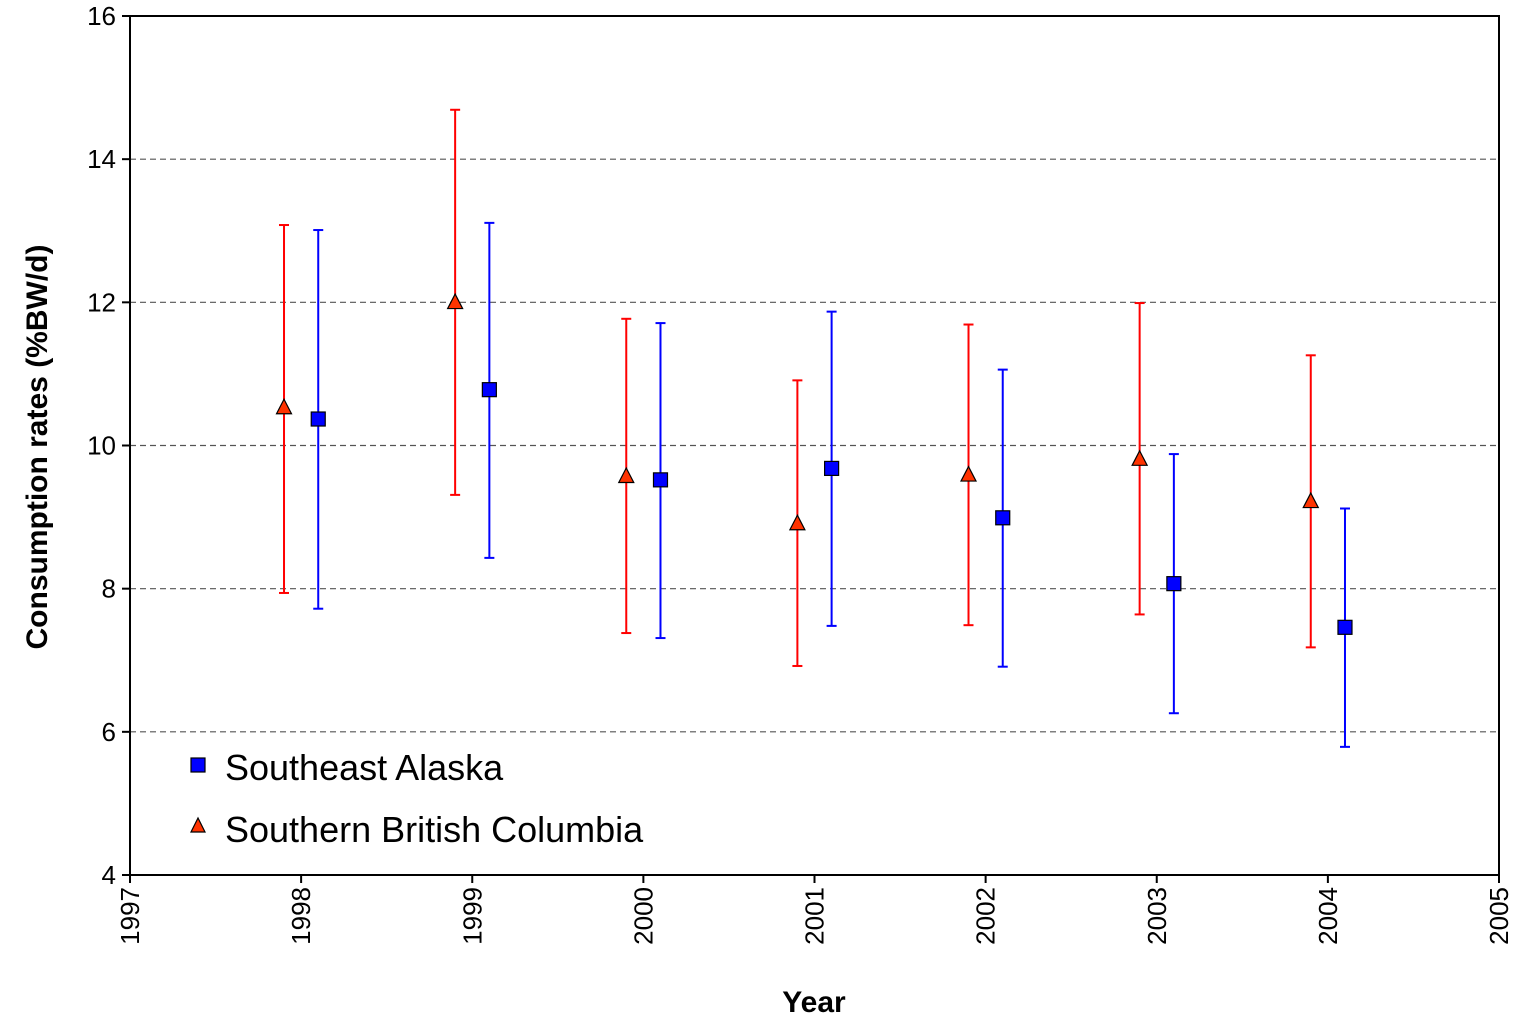 Image resolution: width=1515 pixels, height=1025 pixels. What do you see at coordinates (472, 916) in the screenshot?
I see `x-tick-label: 1999` at bounding box center [472, 916].